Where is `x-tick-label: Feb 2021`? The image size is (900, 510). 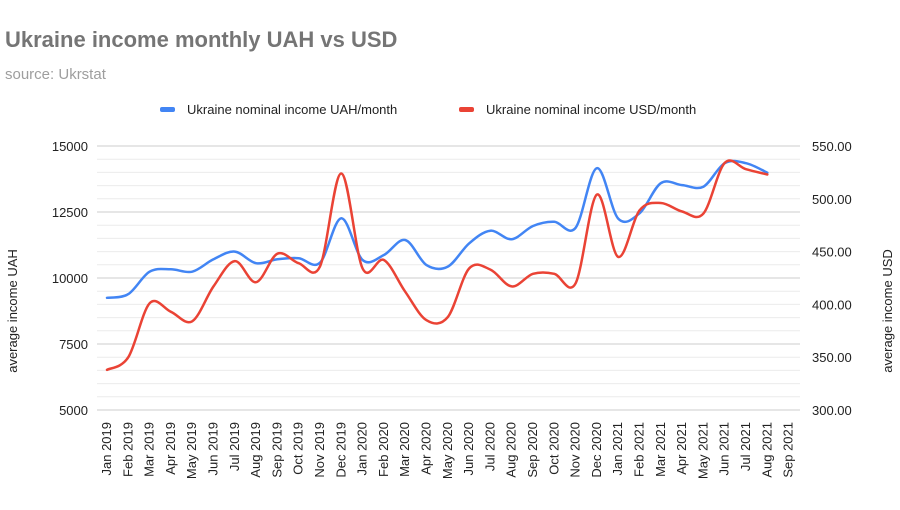 x-tick-label: Feb 2021 is located at coordinates (639, 449).